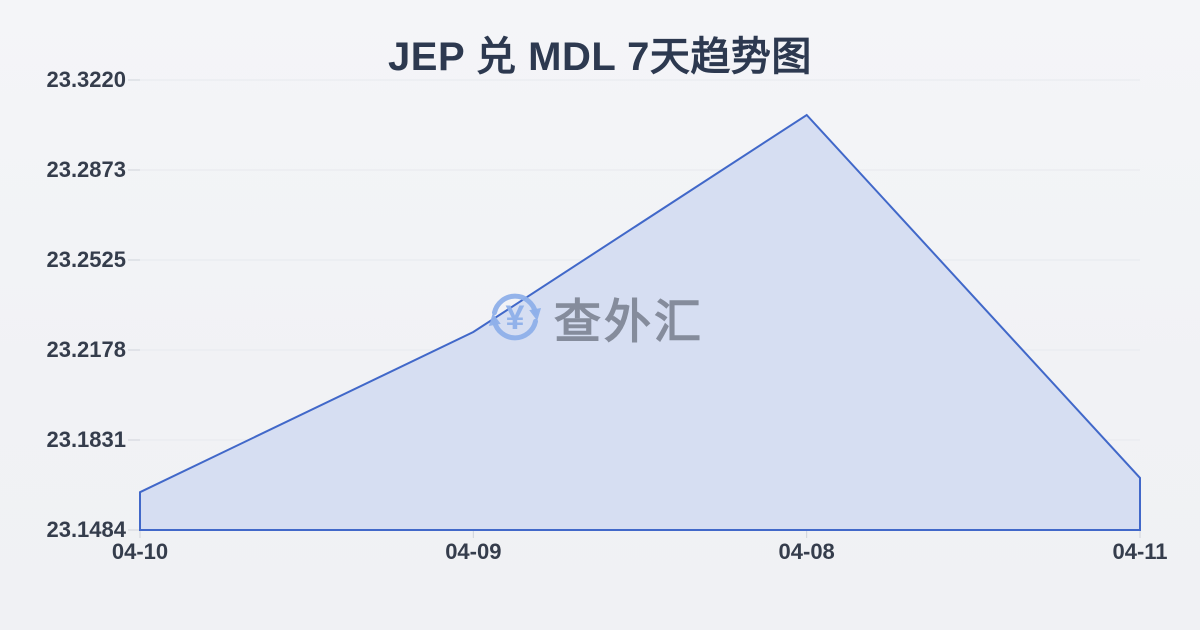 The height and width of the screenshot is (630, 1200). I want to click on x-axis-label: 04-10, so click(140, 551).